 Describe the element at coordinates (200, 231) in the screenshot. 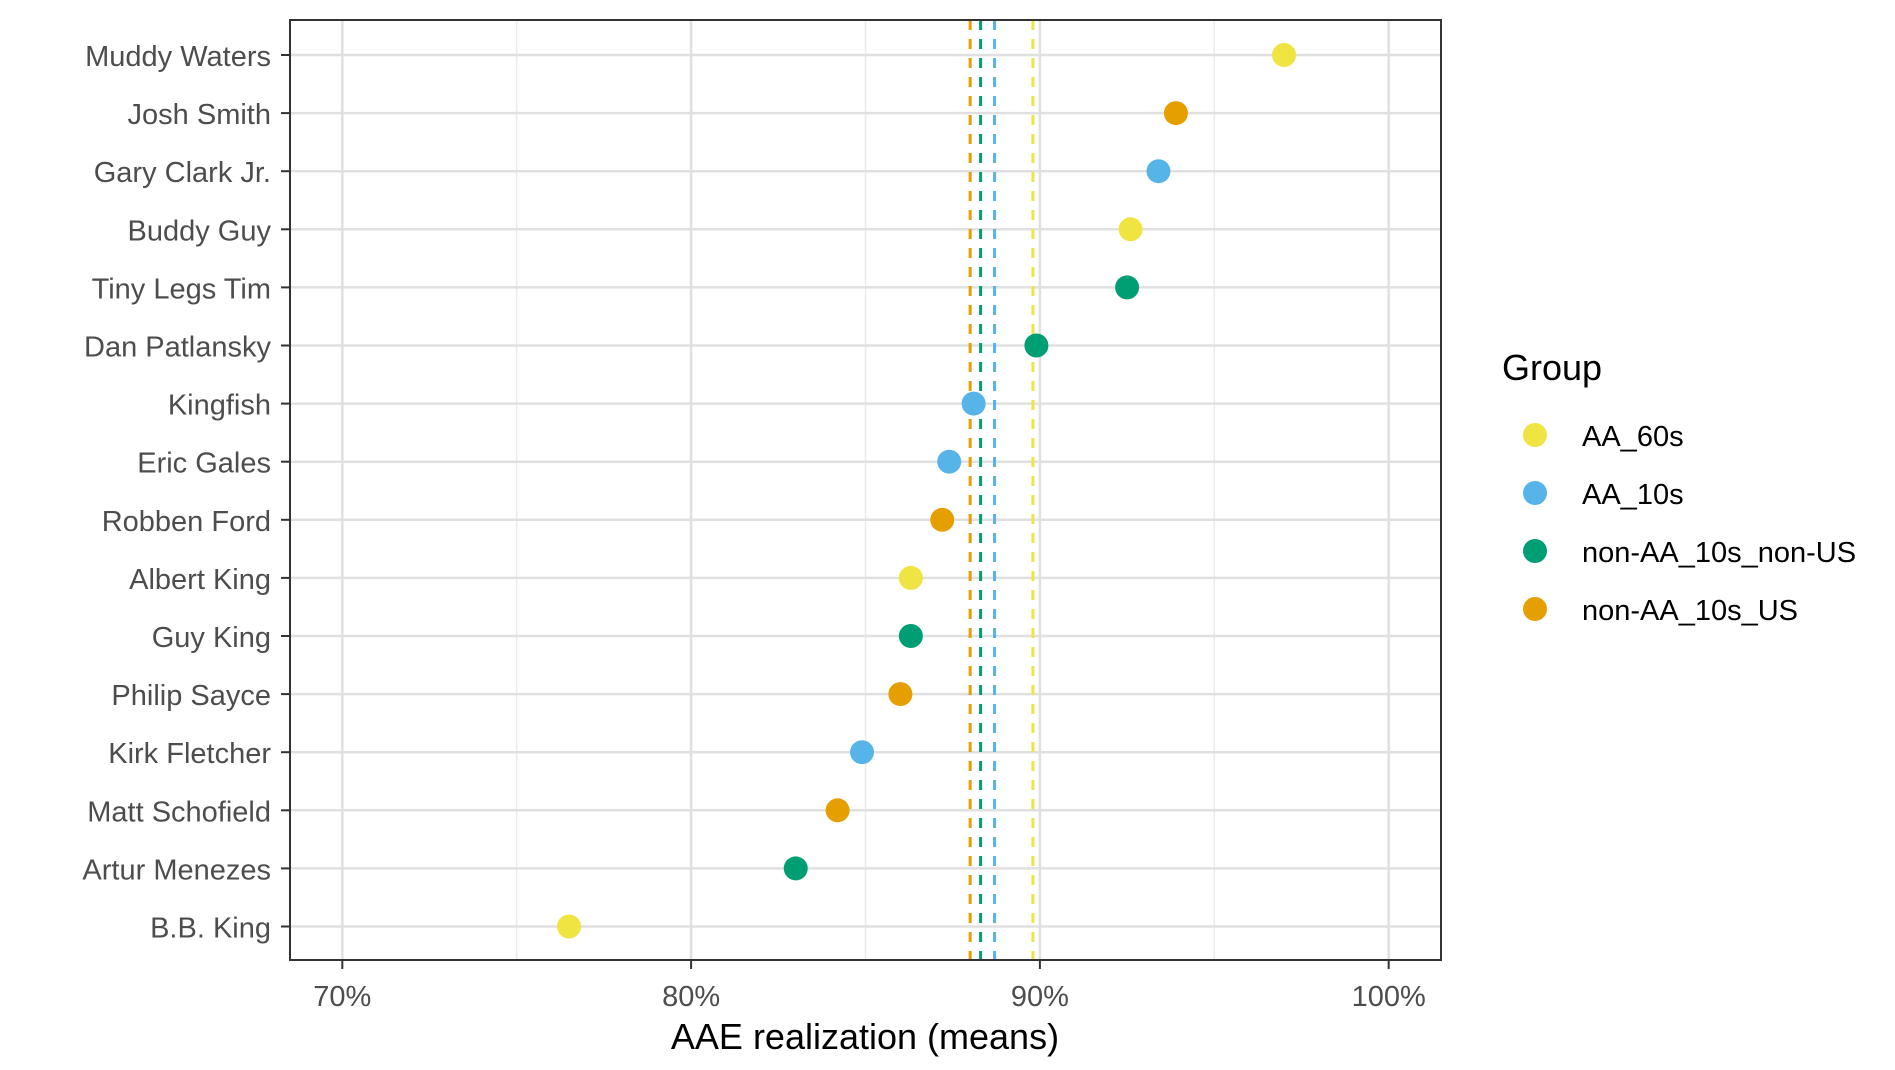

I see `y-tick-label: Buddy Guy` at that location.